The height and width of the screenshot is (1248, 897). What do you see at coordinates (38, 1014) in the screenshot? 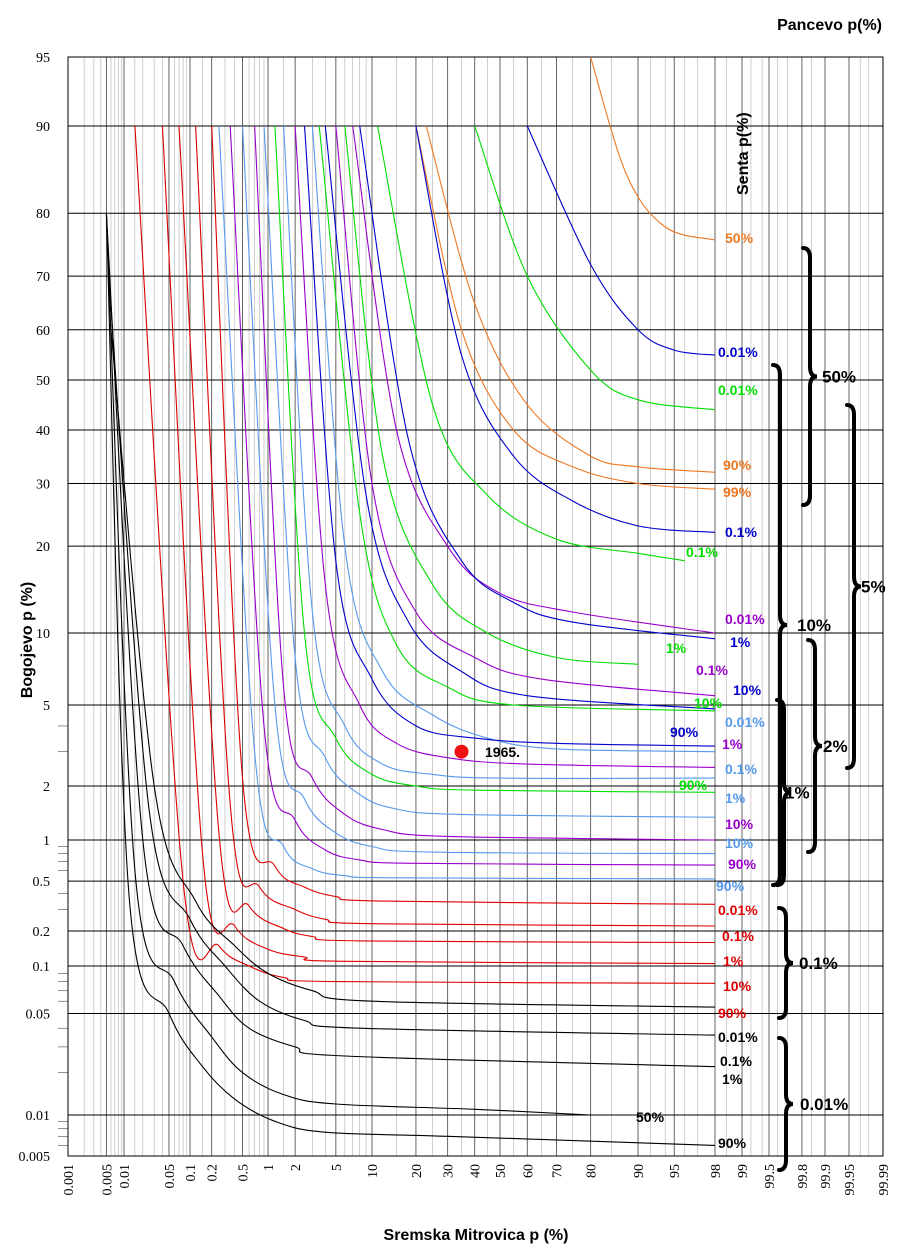
I see `y-tick-label: 0.05` at bounding box center [38, 1014].